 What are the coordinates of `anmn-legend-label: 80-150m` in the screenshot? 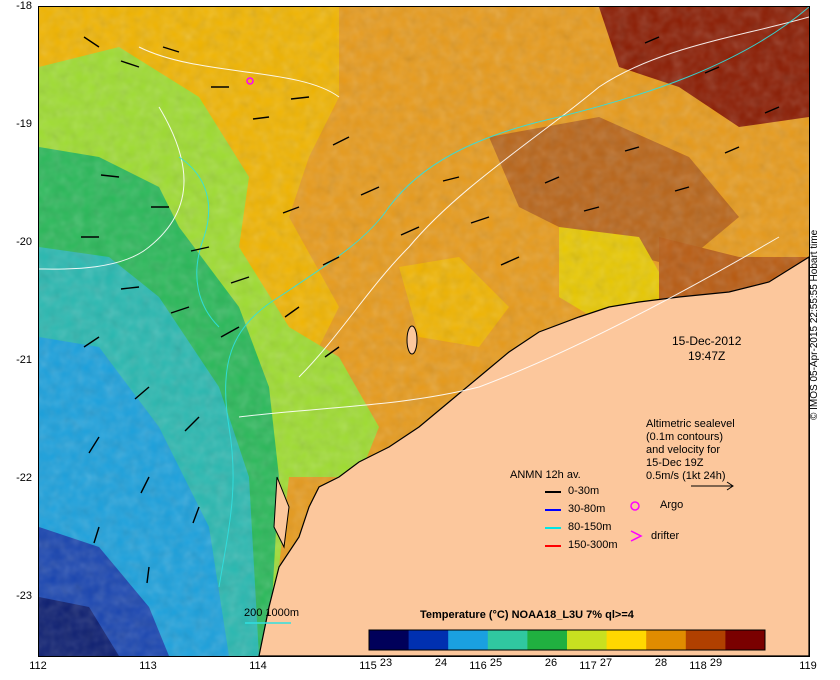 It's located at (590, 527).